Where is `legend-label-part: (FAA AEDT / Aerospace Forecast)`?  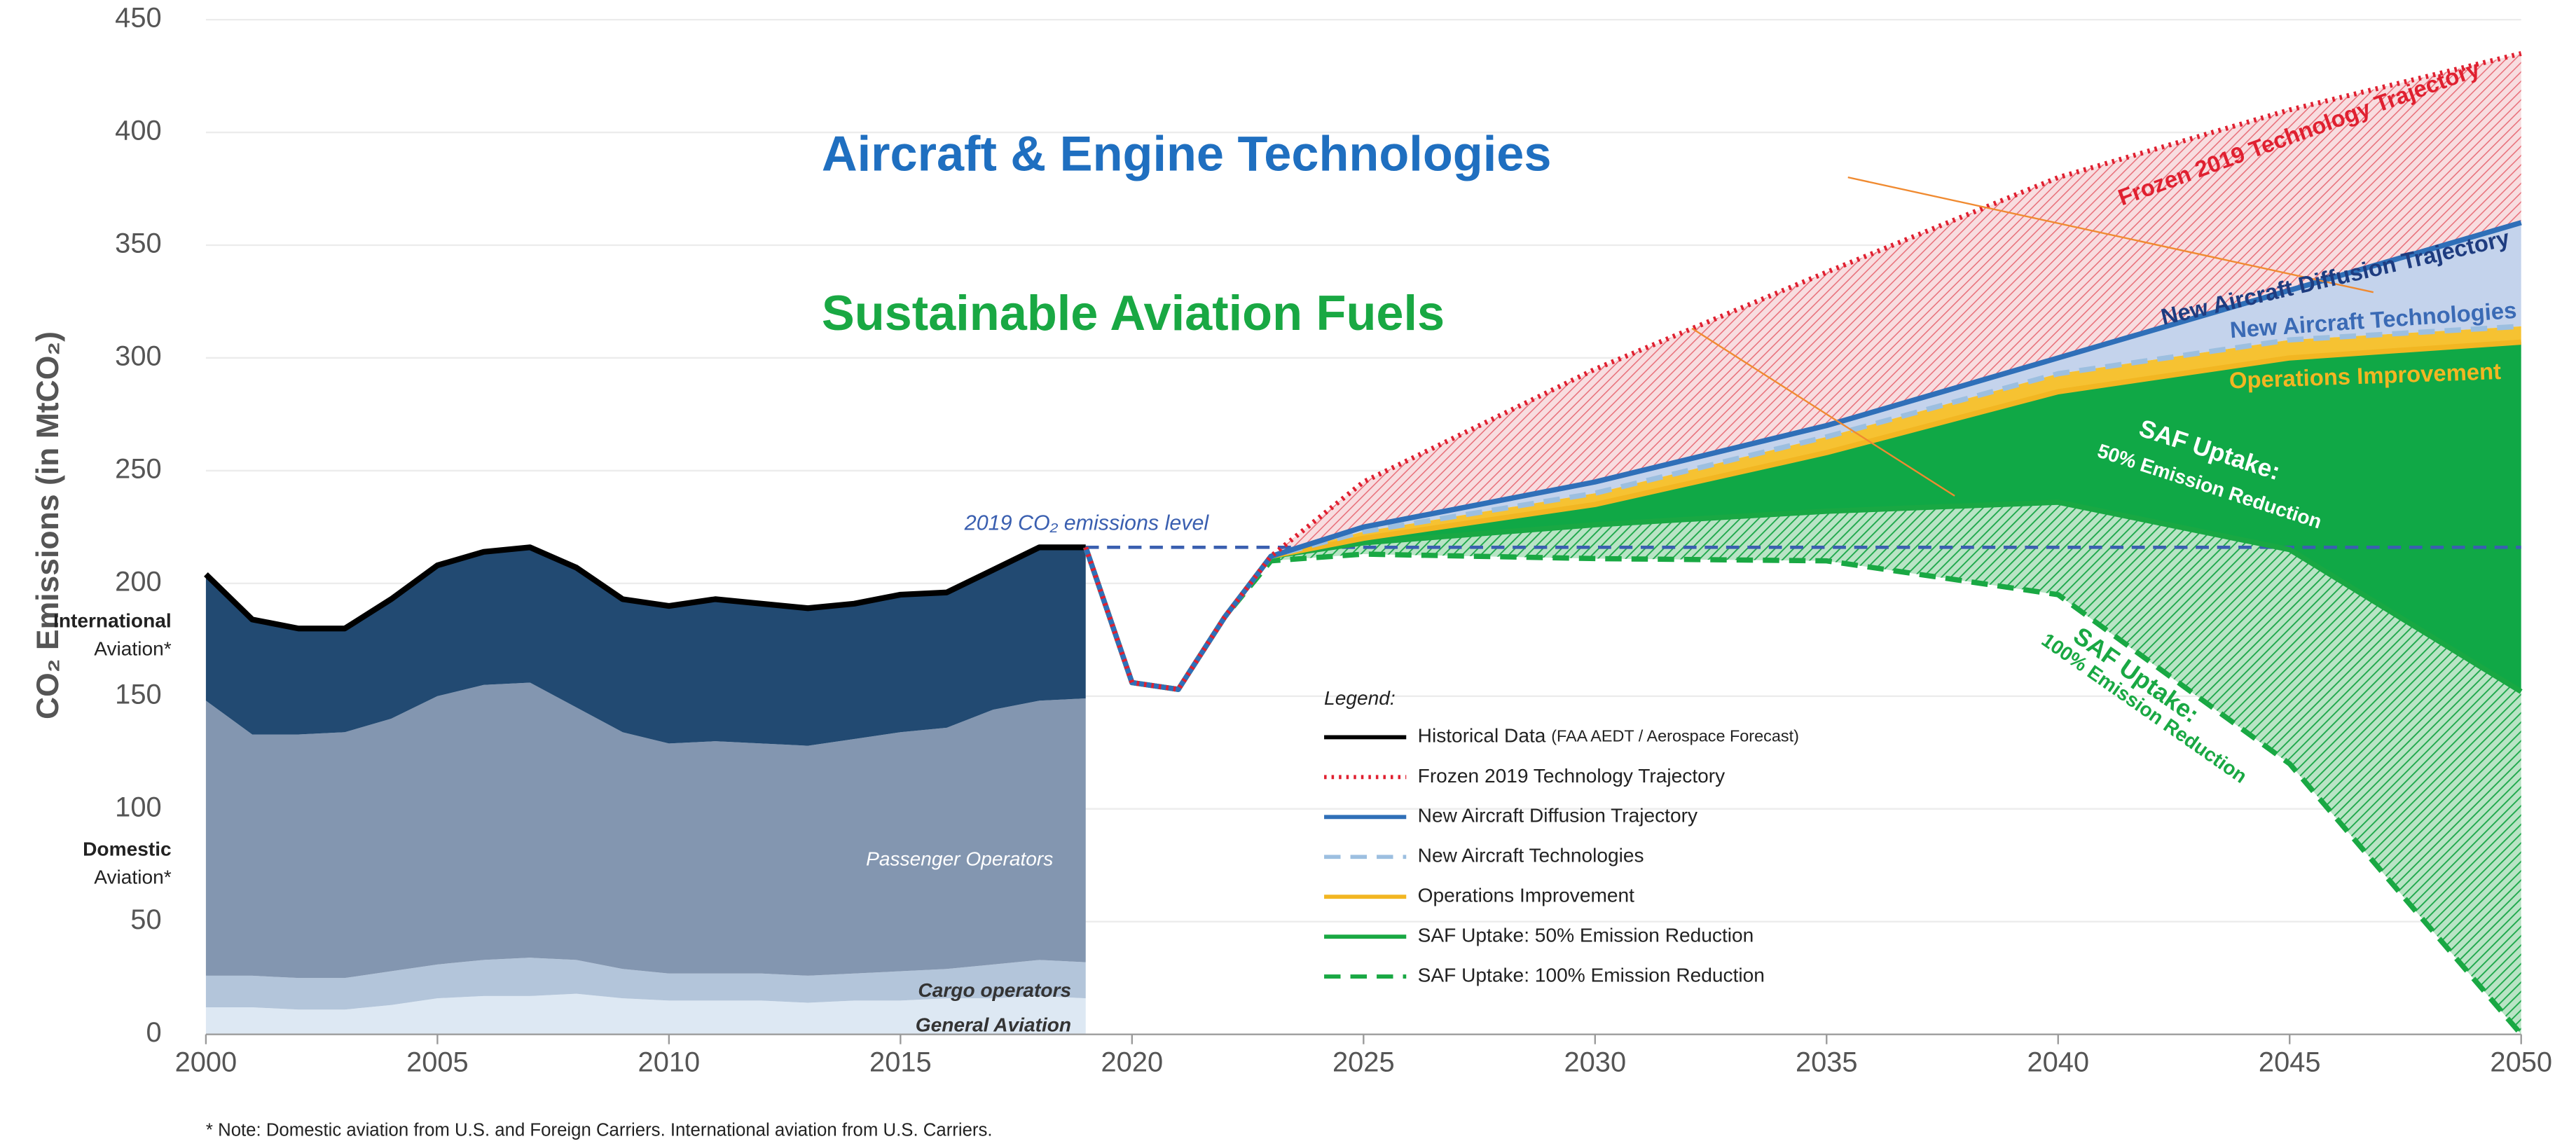
legend-label-part: (FAA AEDT / Aerospace Forecast) is located at coordinates (1675, 736).